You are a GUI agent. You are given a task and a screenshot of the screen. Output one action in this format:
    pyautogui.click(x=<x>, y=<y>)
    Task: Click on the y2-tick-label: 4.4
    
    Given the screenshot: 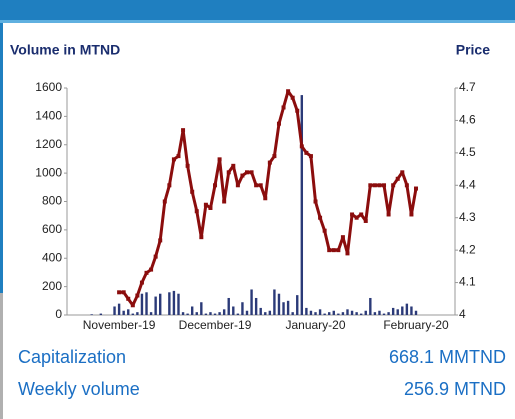 What is the action you would take?
    pyautogui.click(x=467, y=184)
    